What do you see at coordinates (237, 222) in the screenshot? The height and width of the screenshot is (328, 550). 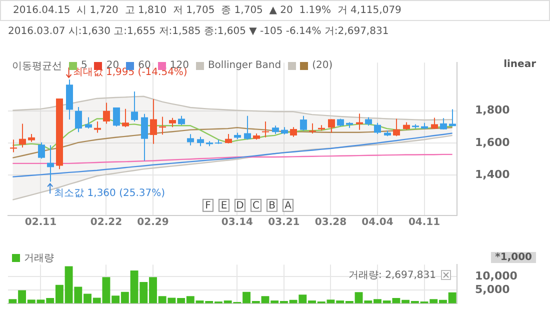 I see `x-tick-label: 03.14` at bounding box center [237, 222].